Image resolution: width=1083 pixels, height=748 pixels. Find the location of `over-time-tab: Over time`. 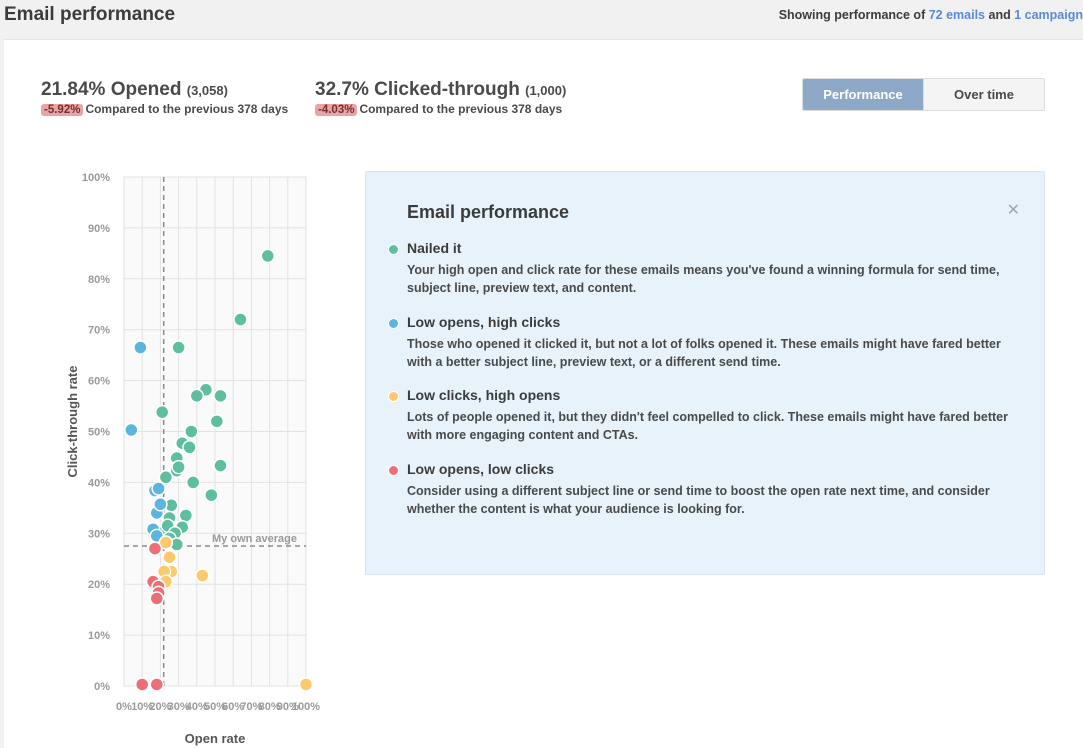

over-time-tab: Over time is located at coordinates (983, 94).